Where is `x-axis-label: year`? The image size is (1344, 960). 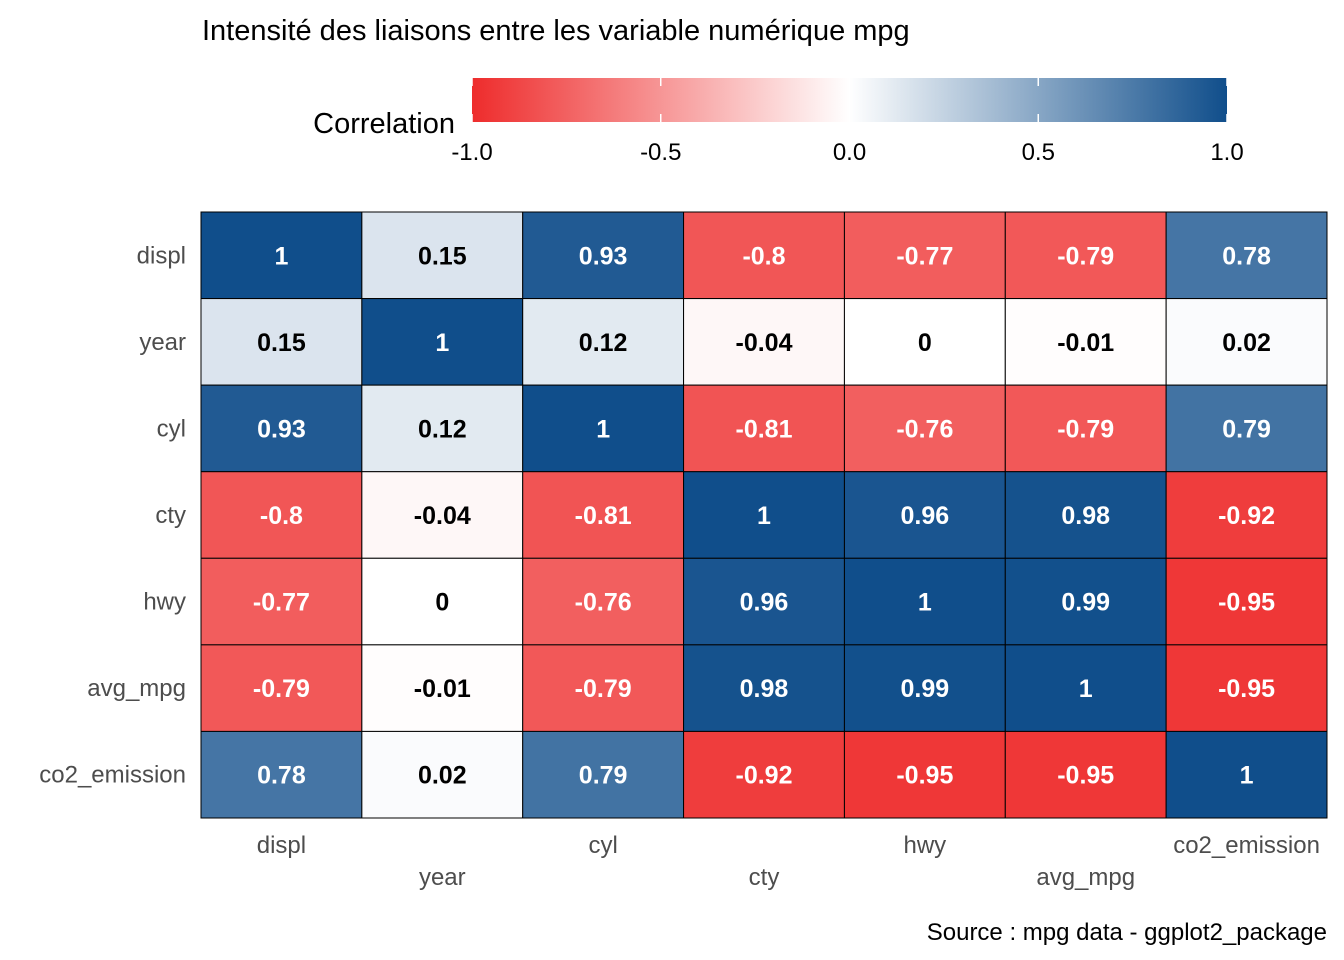 x-axis-label: year is located at coordinates (442, 877).